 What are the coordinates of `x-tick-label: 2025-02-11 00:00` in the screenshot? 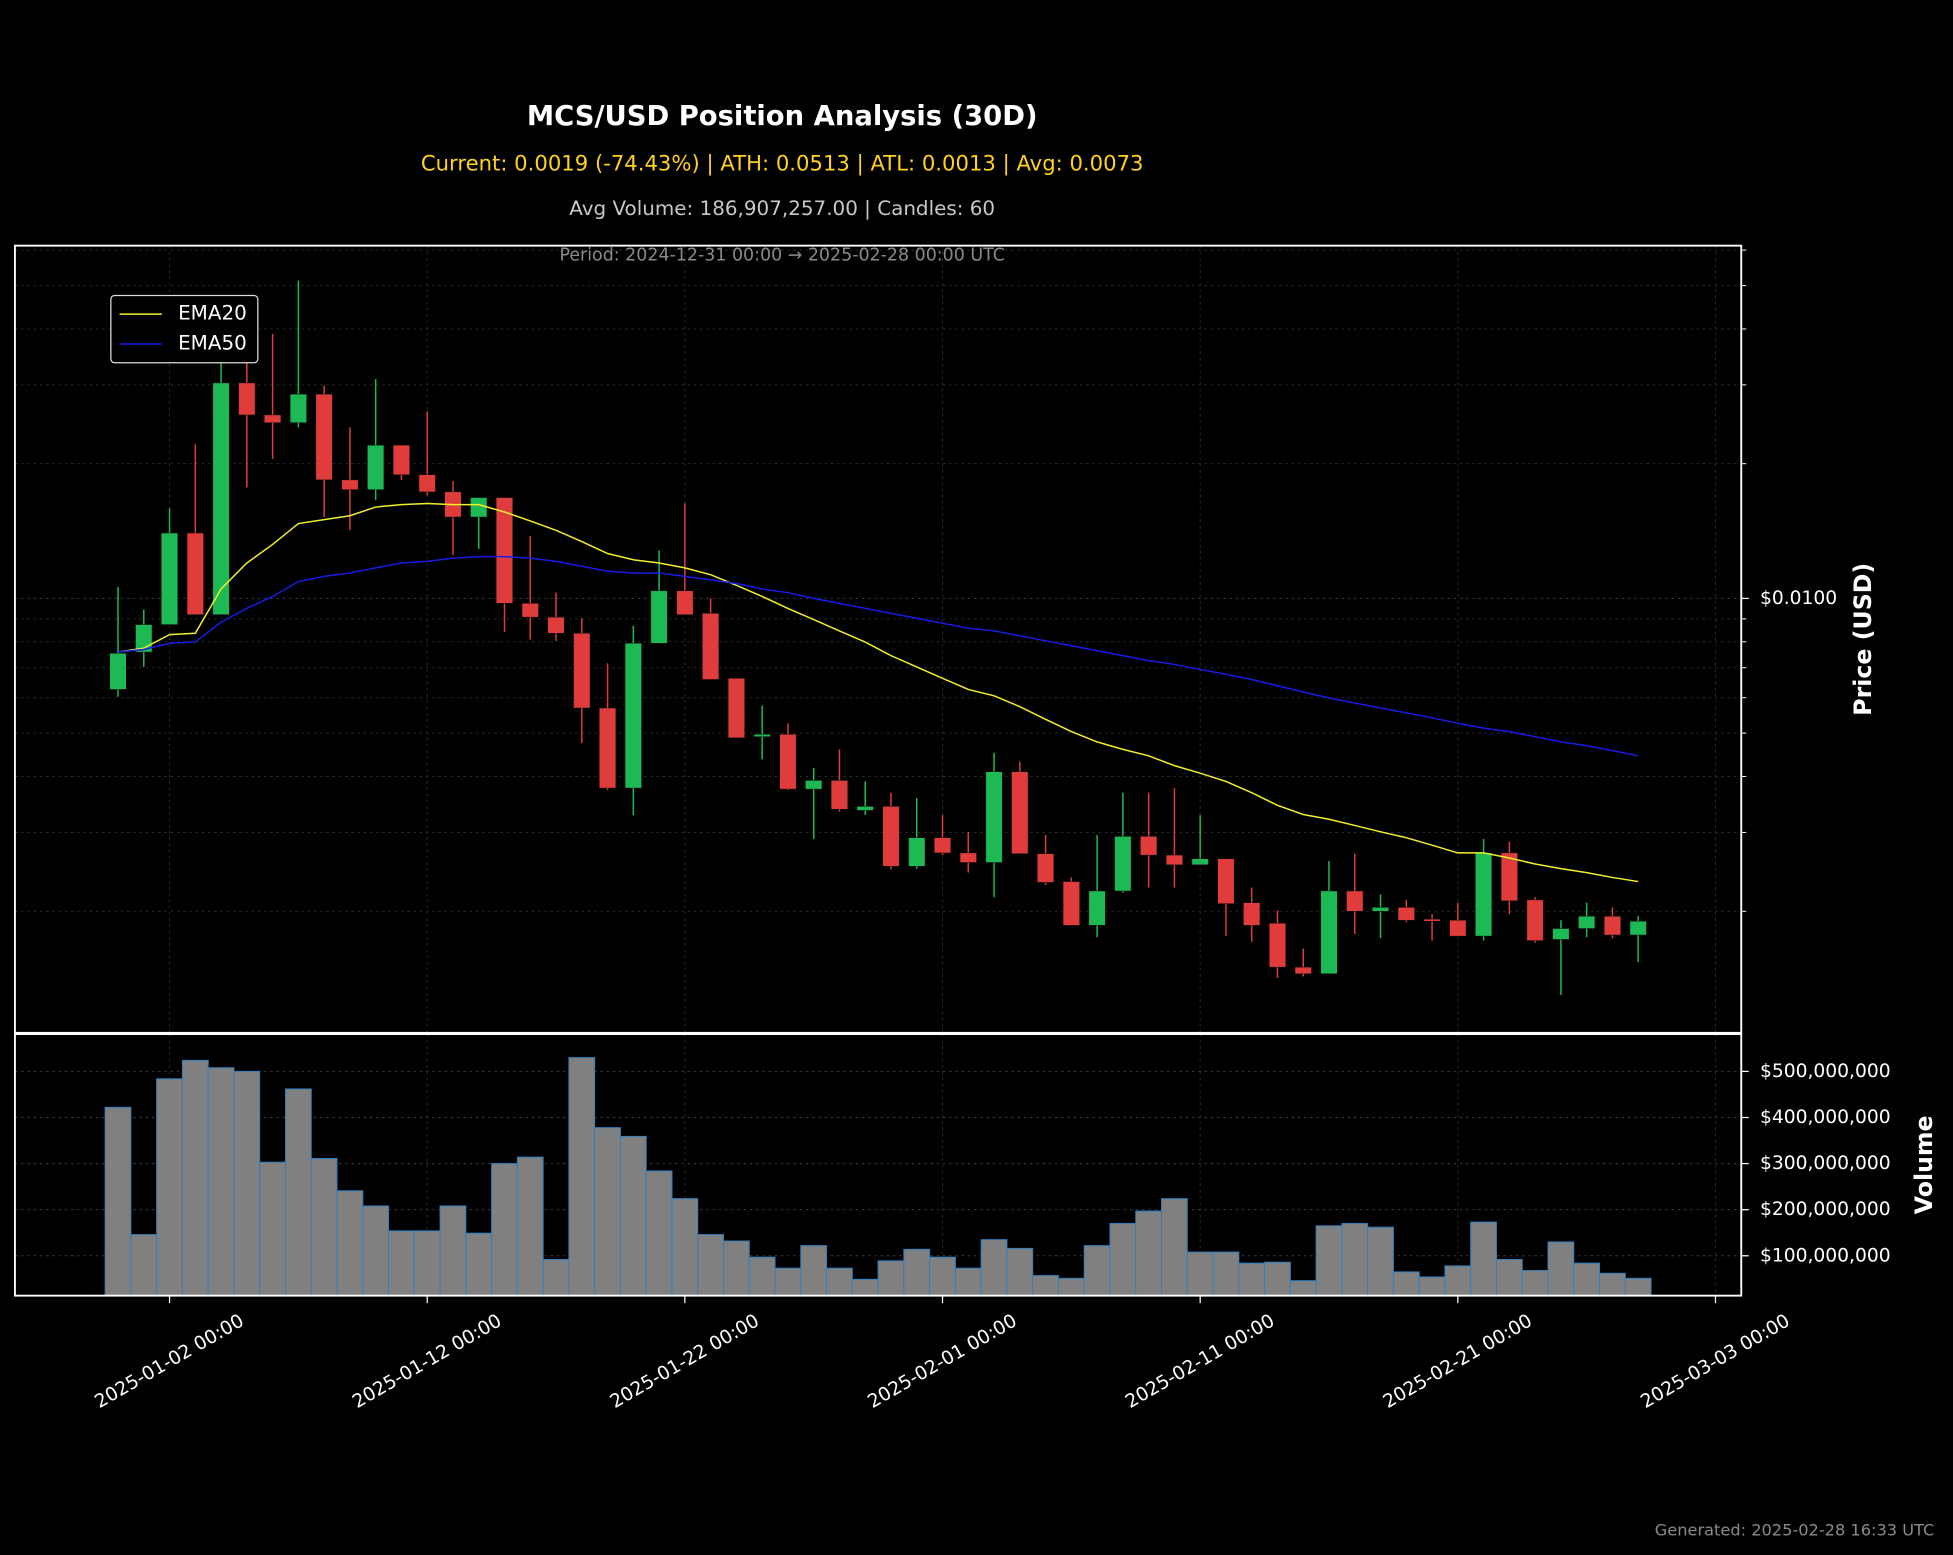 It's located at (1200, 1361).